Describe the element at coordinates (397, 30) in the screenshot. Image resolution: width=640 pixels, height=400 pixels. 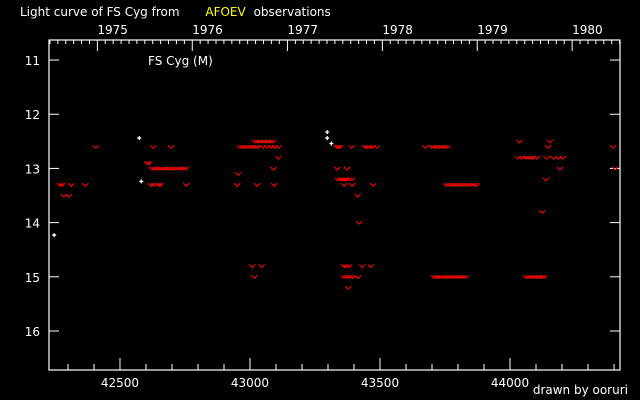
I see `year-label: 1978` at that location.